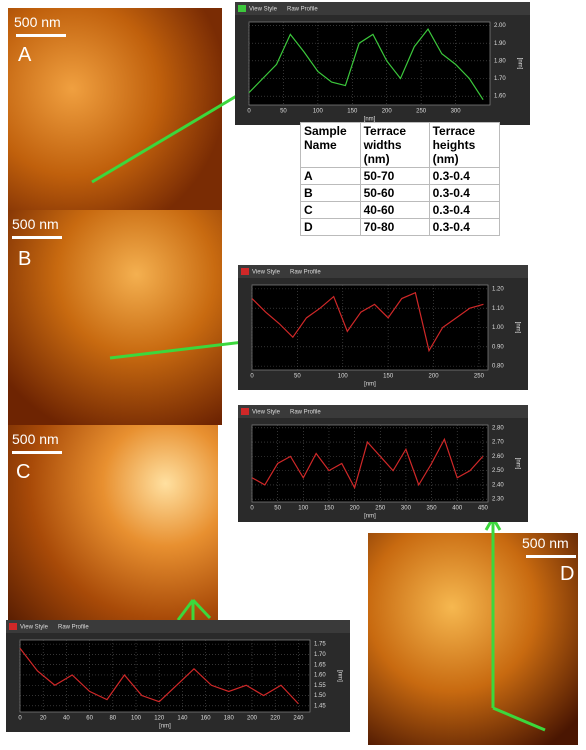 This screenshot has width=586, height=750. Describe the element at coordinates (182, 719) in the screenshot. I see `x-tick-label: 140` at that location.